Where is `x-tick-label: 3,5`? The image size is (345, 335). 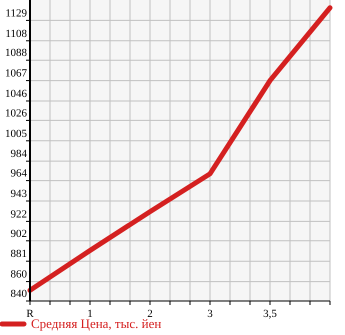 x-tick-label: 3,5 is located at coordinates (270, 314).